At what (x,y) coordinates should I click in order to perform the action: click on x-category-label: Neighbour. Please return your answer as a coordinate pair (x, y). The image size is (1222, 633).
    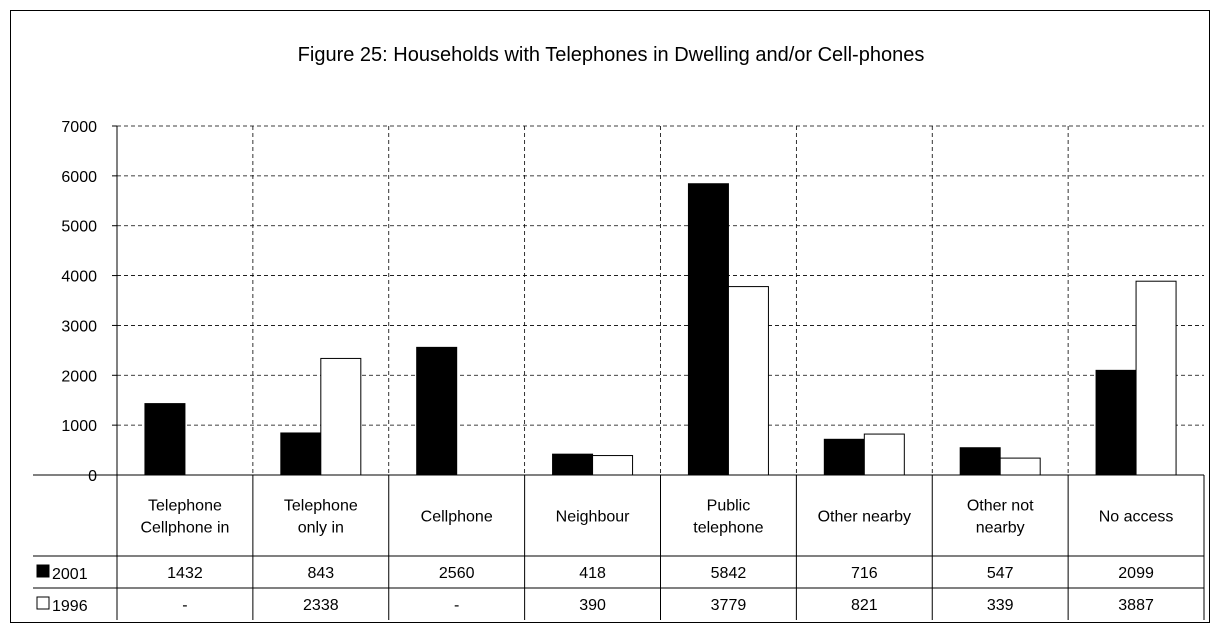
    Looking at the image, I should click on (593, 517).